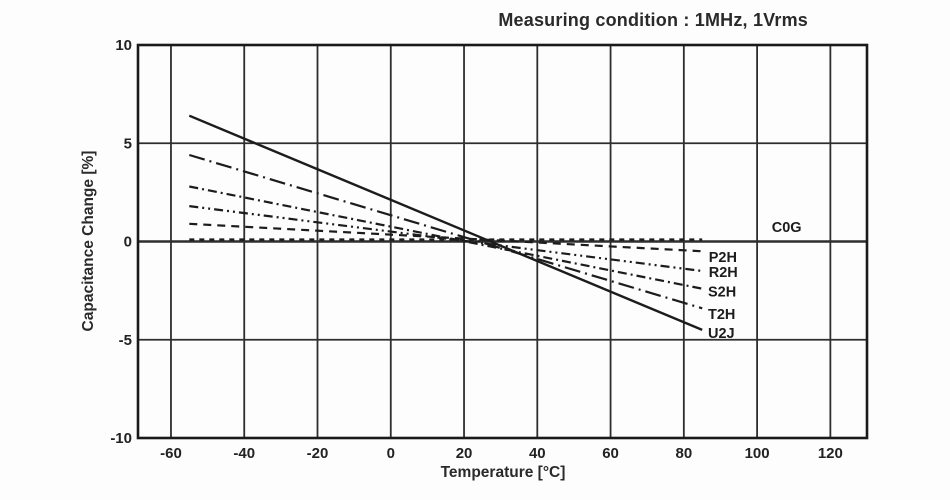 This screenshot has height=500, width=950. What do you see at coordinates (721, 334) in the screenshot?
I see `series-label-u2j: U2J` at bounding box center [721, 334].